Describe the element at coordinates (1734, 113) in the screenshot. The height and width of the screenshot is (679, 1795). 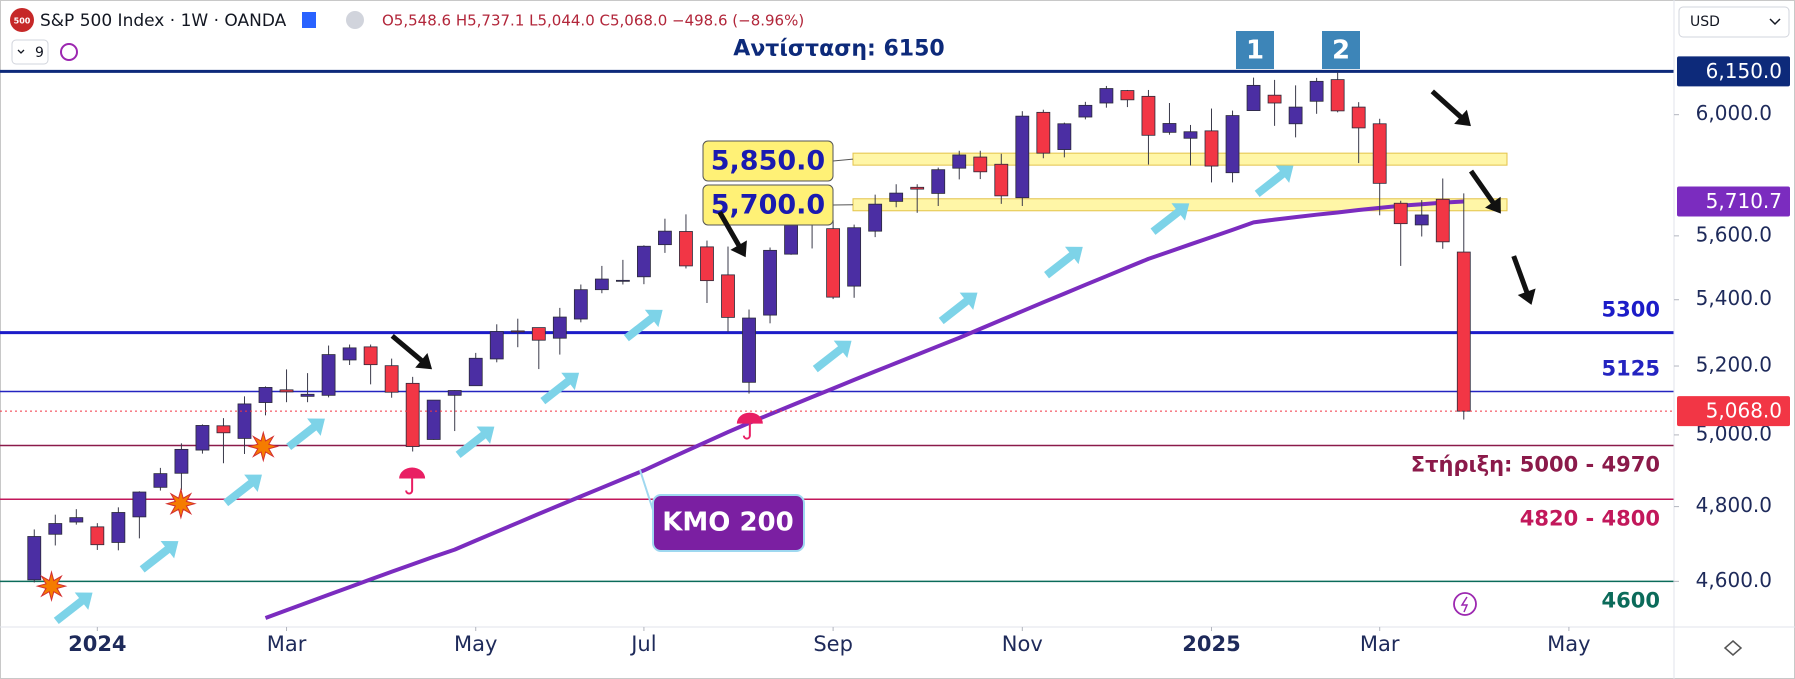
I see `y-tick-label: 6,000.0` at that location.